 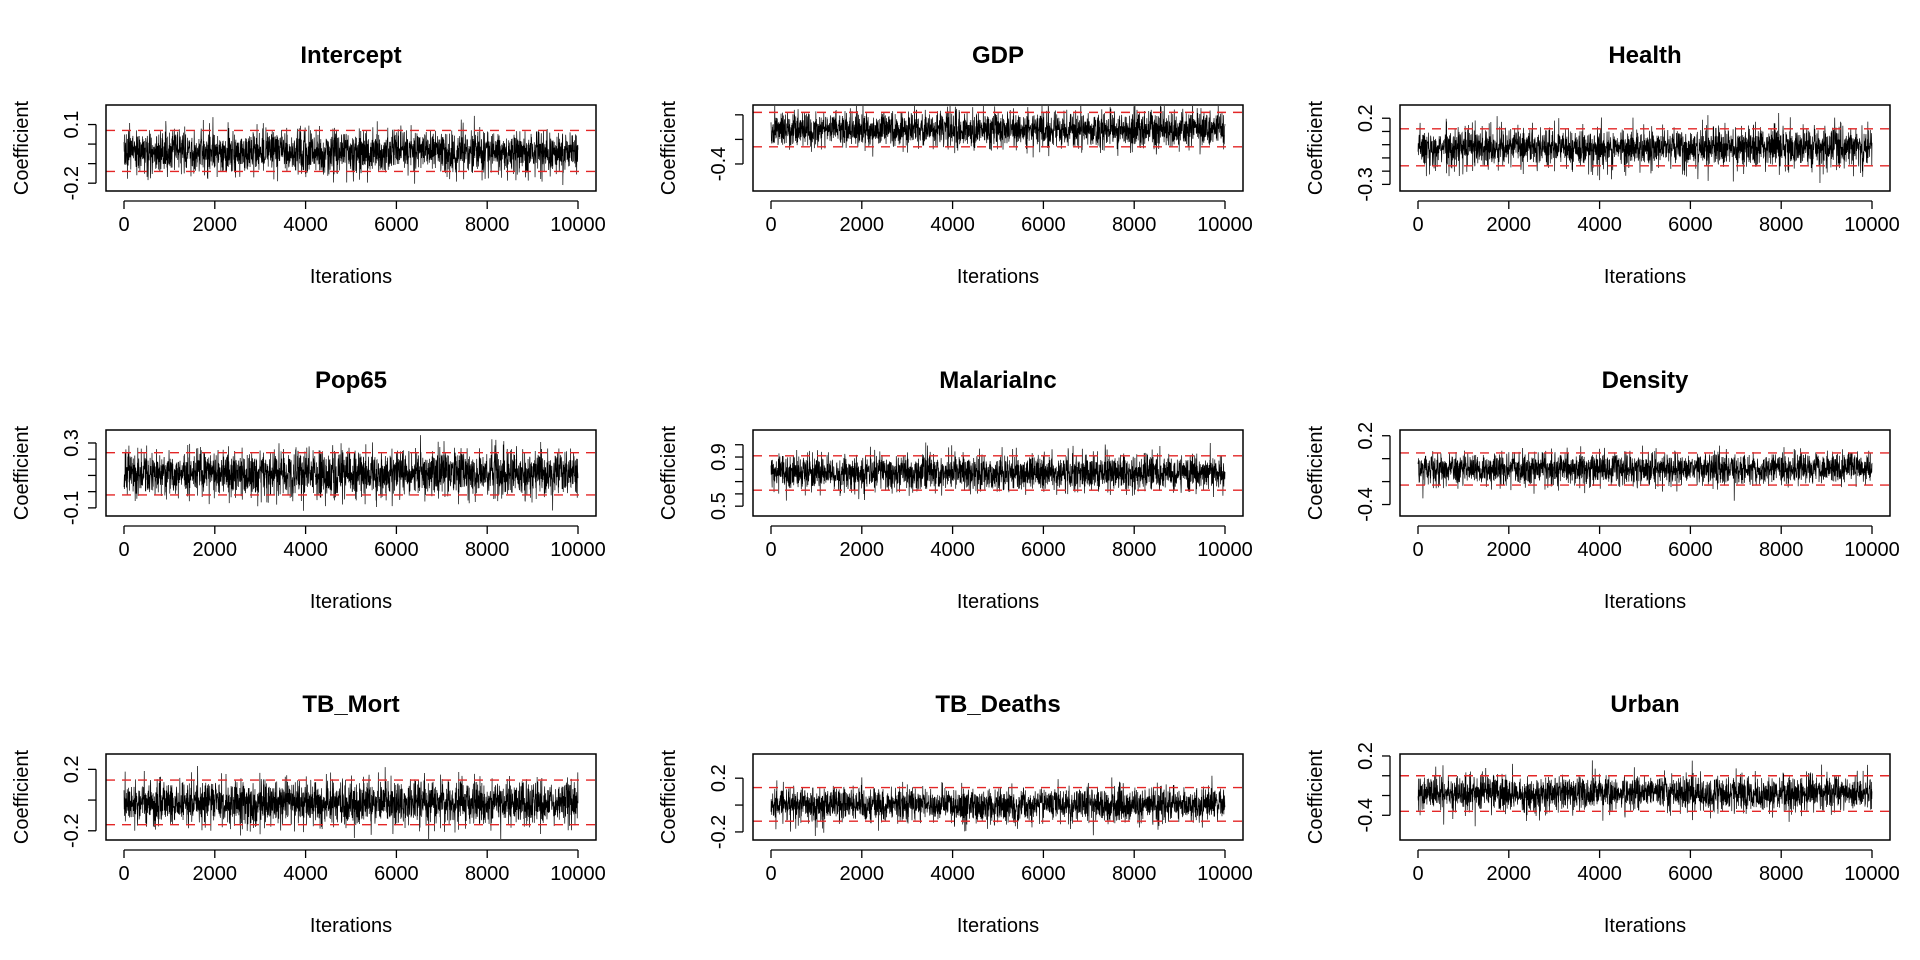 What do you see at coordinates (1644, 55) in the screenshot?
I see `panel-title: Health` at bounding box center [1644, 55].